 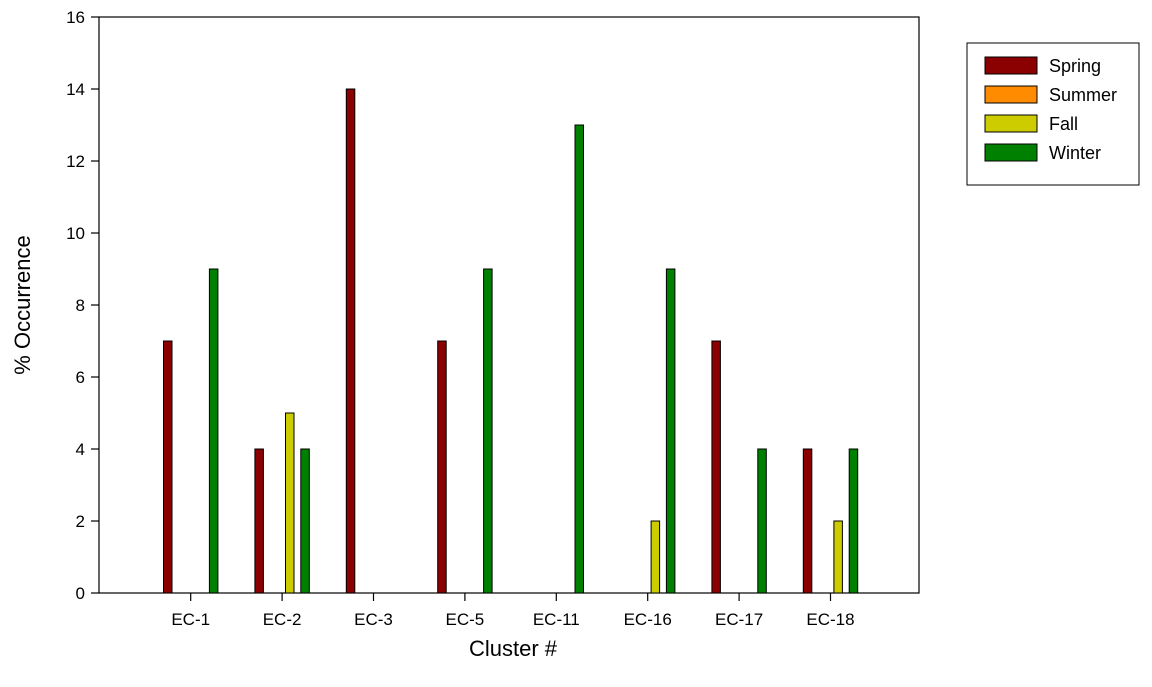 What do you see at coordinates (1011, 65) in the screenshot?
I see `legend-swatch-spring` at bounding box center [1011, 65].